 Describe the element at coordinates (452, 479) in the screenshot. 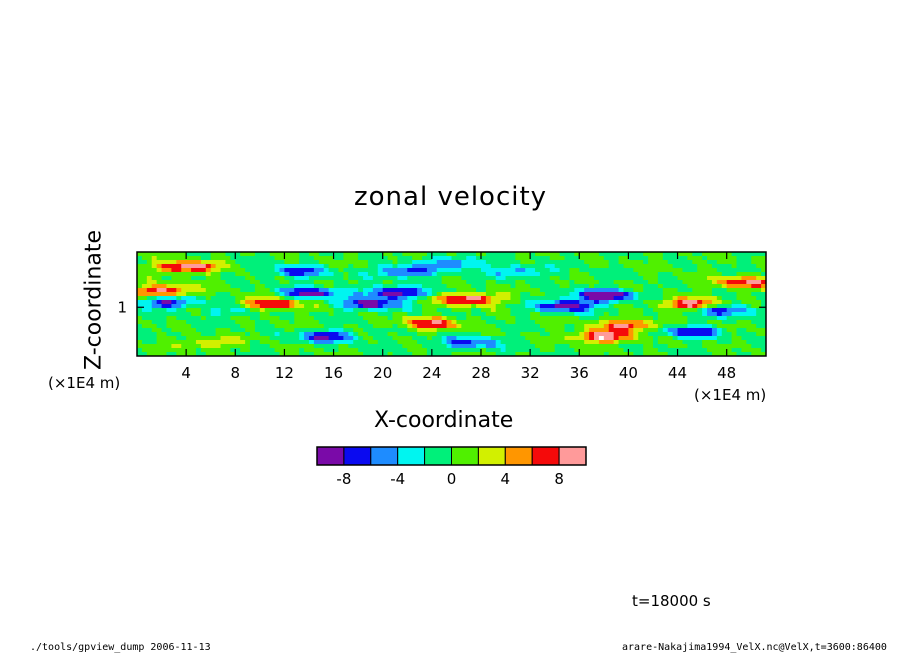

I see `colorbar-tick-label: 0` at that location.